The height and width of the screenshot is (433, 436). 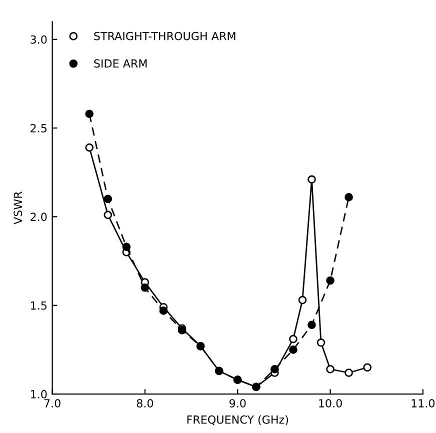 I want to click on x-tick-label: 8.0, so click(x=145, y=403).